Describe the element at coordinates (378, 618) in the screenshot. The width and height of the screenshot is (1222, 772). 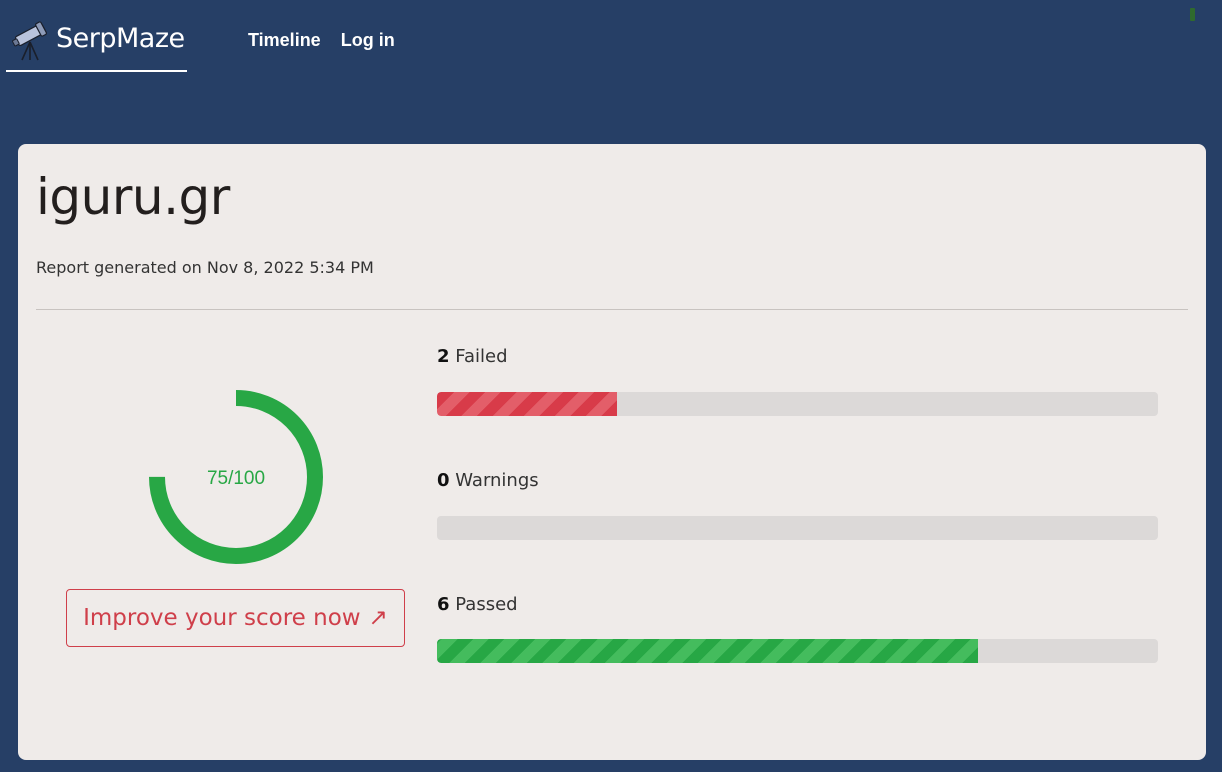
I see `arrow-up-right-icon: ↗` at that location.